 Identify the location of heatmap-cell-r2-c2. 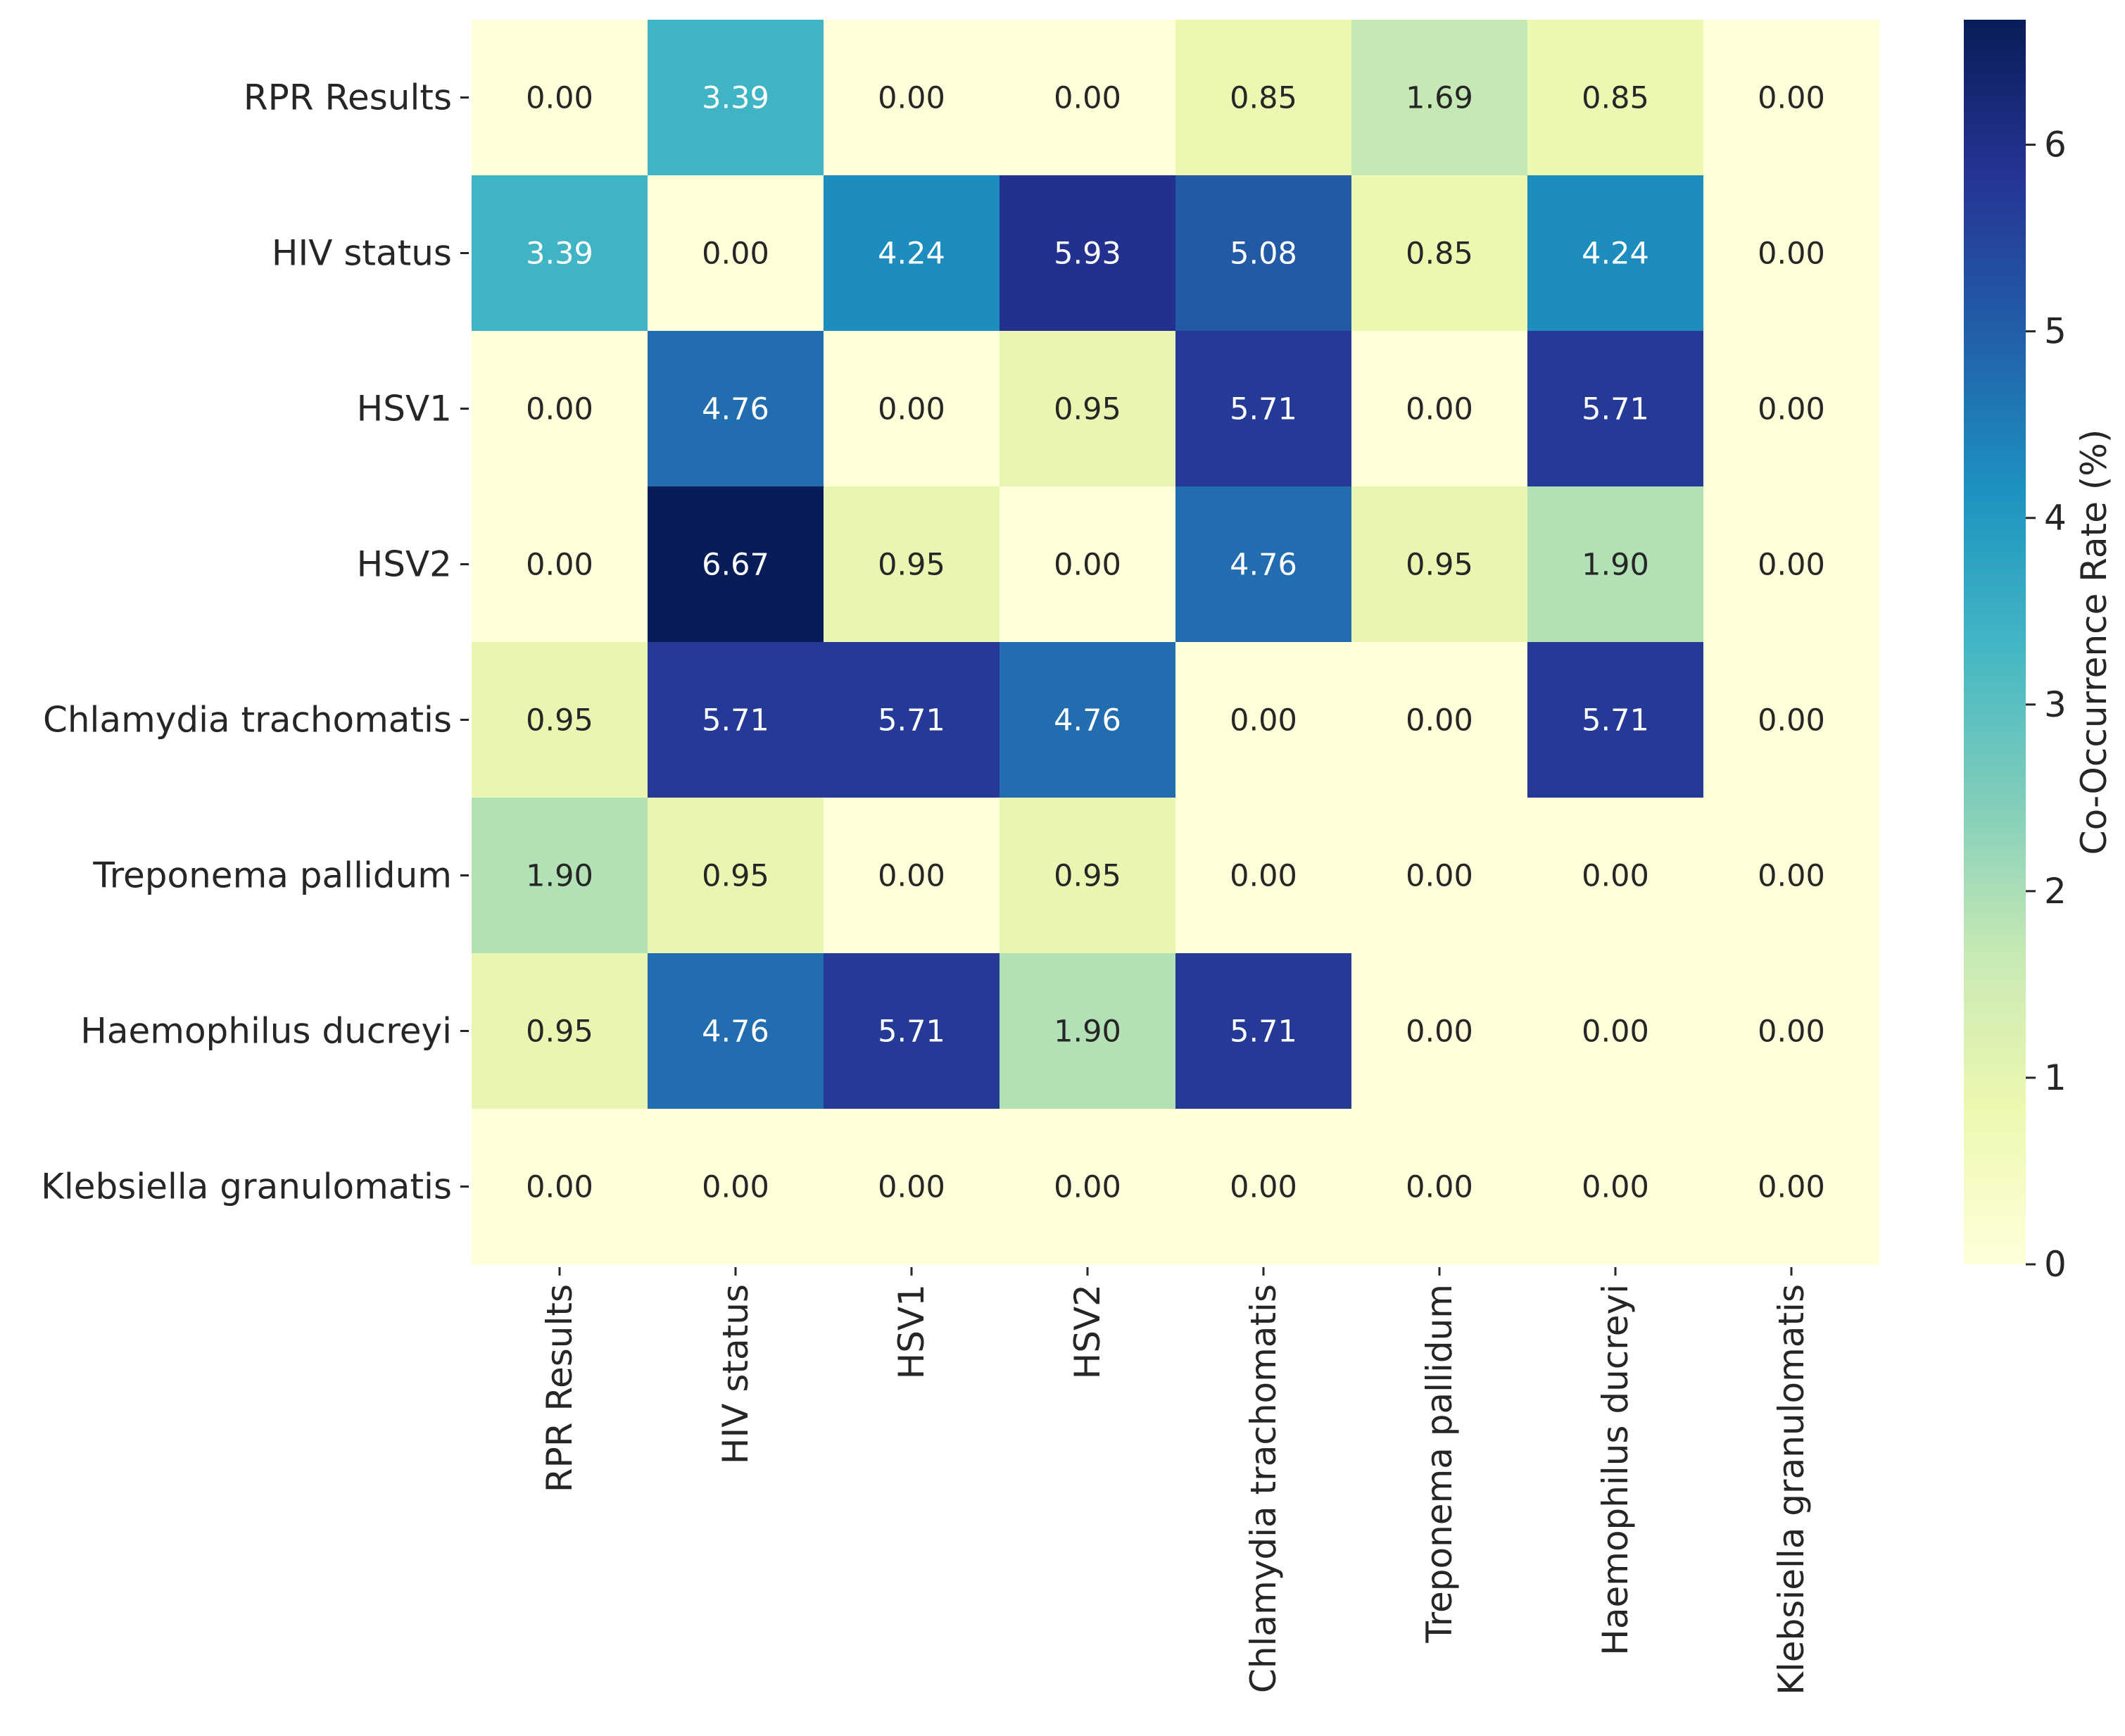
(912, 409).